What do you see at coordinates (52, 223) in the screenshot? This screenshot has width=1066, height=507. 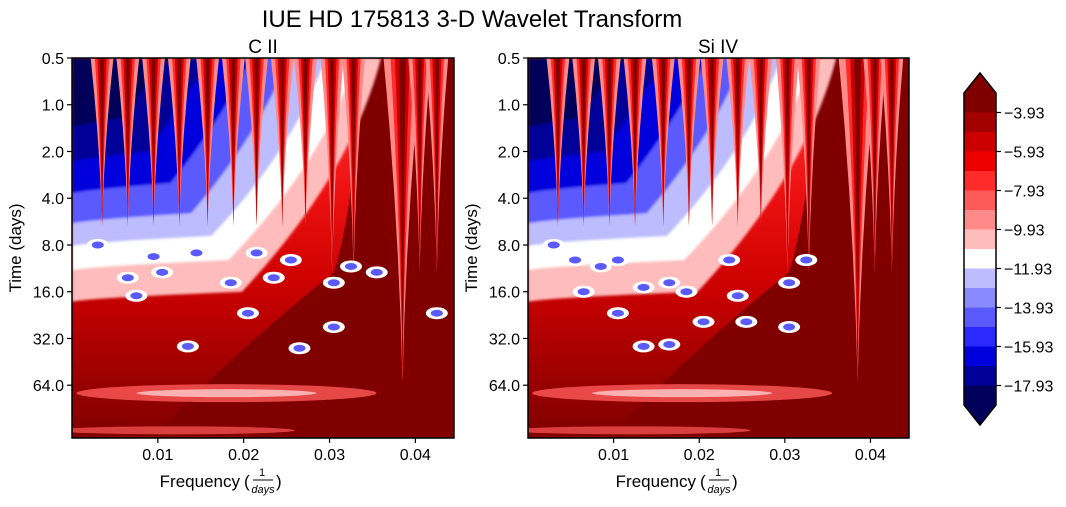 I see `y-ticks-c-ii: 0.5 1.0 2.0 4.0 8.0 16.0 32.0 64.0` at bounding box center [52, 223].